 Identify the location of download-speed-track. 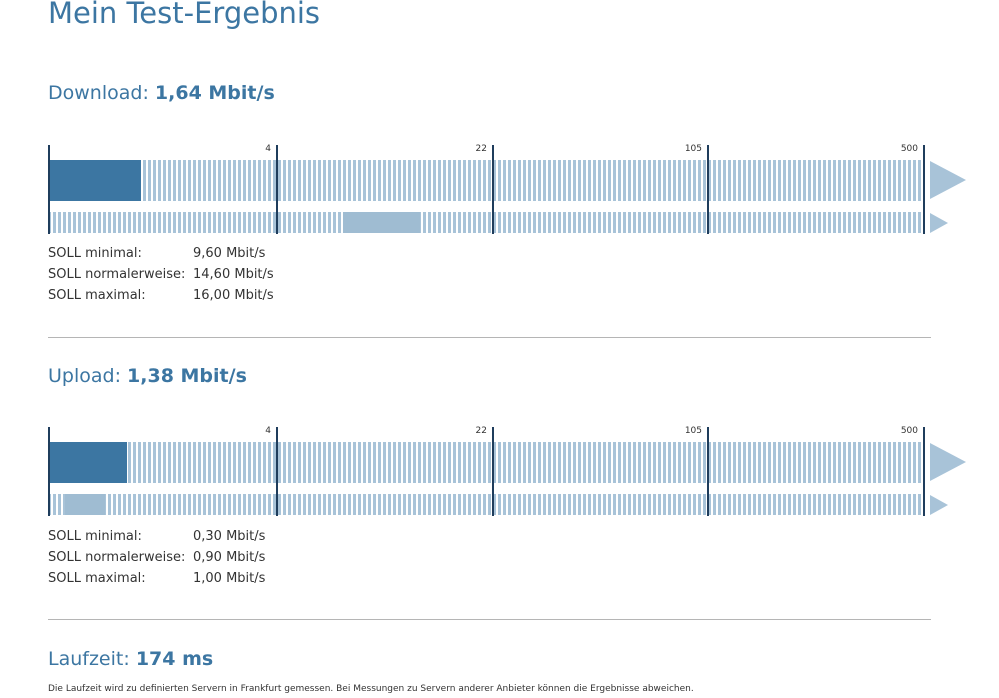
(485, 180).